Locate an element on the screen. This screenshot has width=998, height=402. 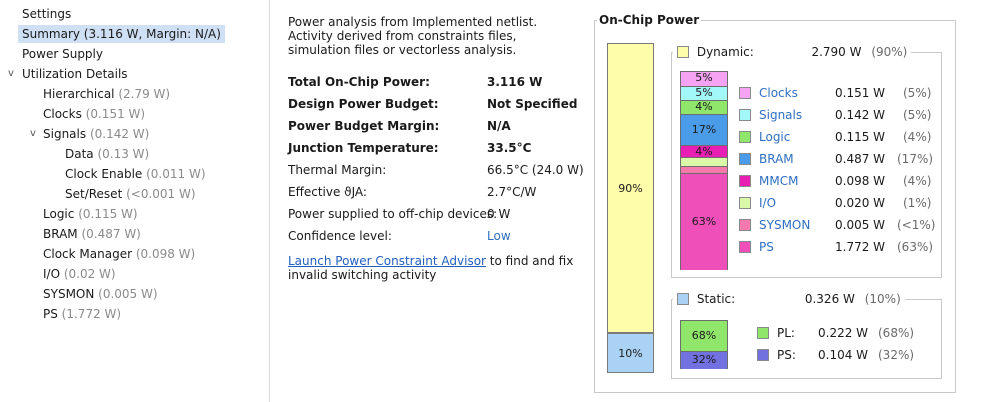
tree-item-summary: Summary (3.116 W, Margin: N/A) is located at coordinates (121, 34).